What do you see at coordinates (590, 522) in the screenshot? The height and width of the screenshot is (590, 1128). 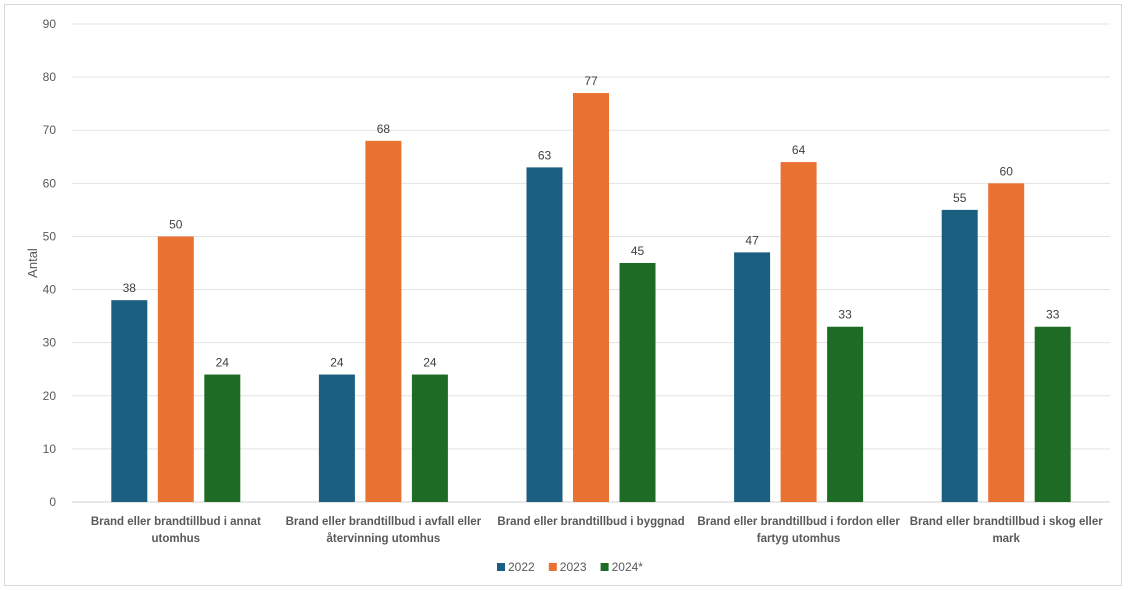 I see `category-label: Brand eller brandtillbud i byggnad` at bounding box center [590, 522].